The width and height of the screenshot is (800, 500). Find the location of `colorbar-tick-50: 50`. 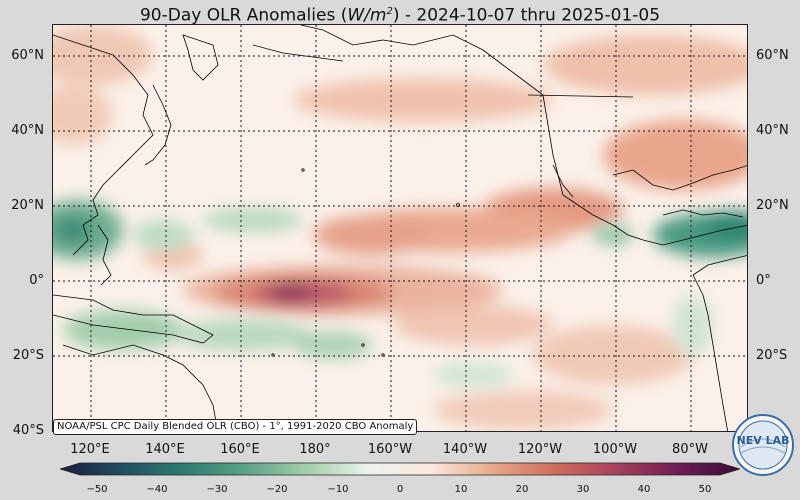

colorbar-tick-50: 50 is located at coordinates (705, 489).